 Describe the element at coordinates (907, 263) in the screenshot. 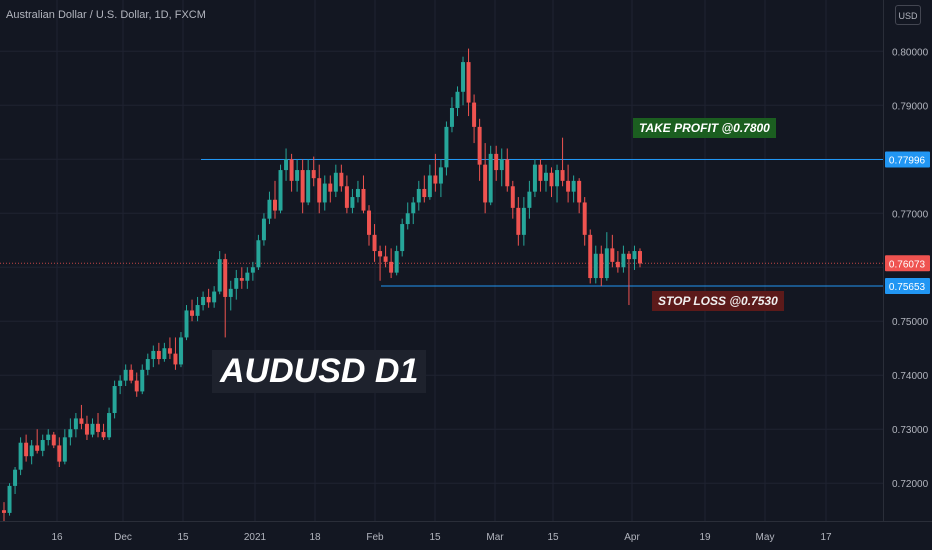

I see `last-price-badge-bg` at that location.